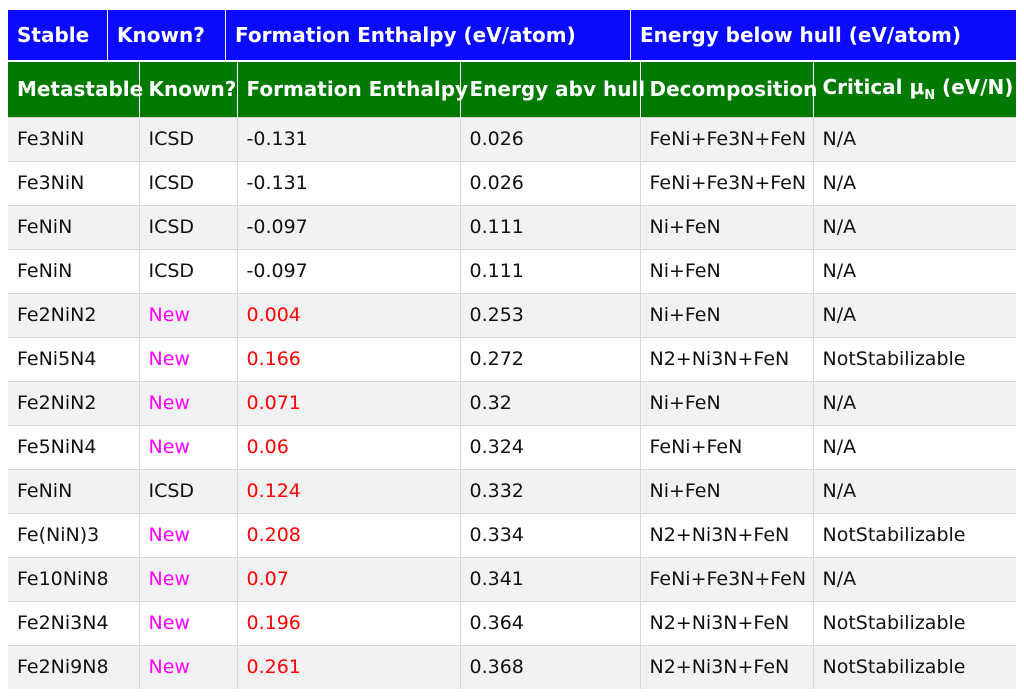 Image resolution: width=1024 pixels, height=698 pixels. What do you see at coordinates (549, 666) in the screenshot?
I see `cell-energy-abv-hull: 0.368` at bounding box center [549, 666].